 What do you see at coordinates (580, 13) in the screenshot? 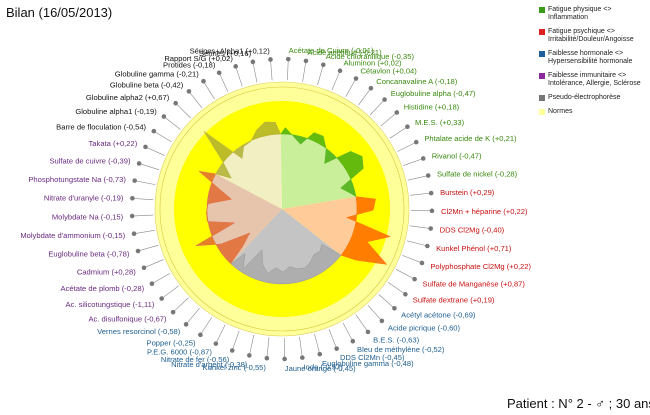
I see `legend-label: Fatigue physique <> Inflammation` at bounding box center [580, 13].